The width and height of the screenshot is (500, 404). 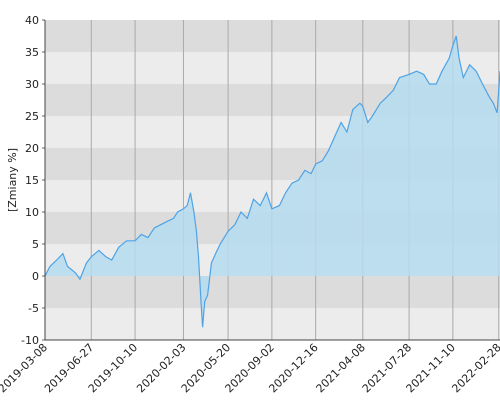 What do you see at coordinates (32, 212) in the screenshot?
I see `y-tick-label: 10` at bounding box center [32, 212].